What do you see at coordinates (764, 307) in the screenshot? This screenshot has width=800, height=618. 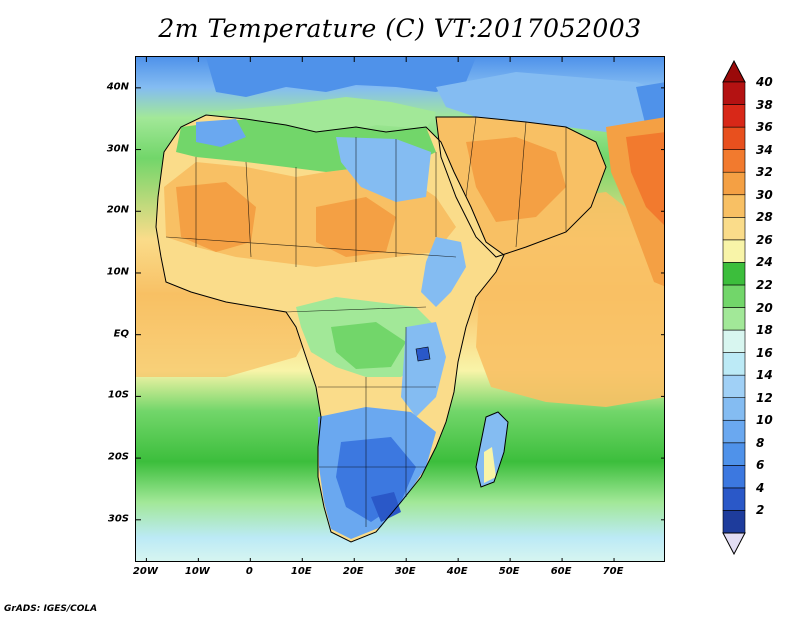 I see `colorbar-level-label: 20` at bounding box center [764, 307].